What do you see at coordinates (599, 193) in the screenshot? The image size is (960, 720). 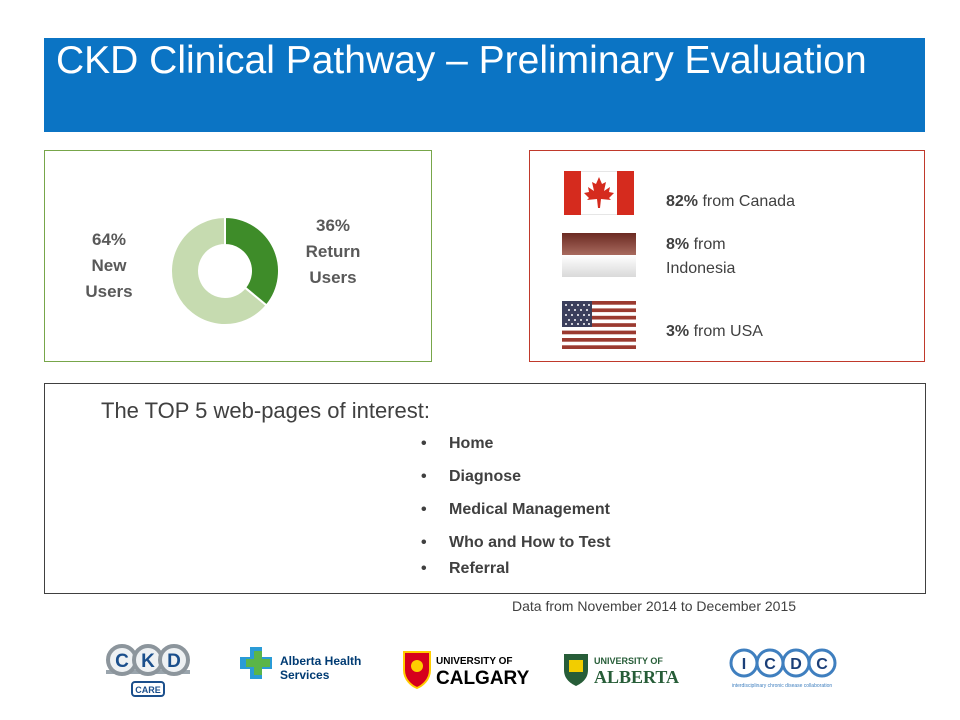 I see `canada-flag-icon` at bounding box center [599, 193].